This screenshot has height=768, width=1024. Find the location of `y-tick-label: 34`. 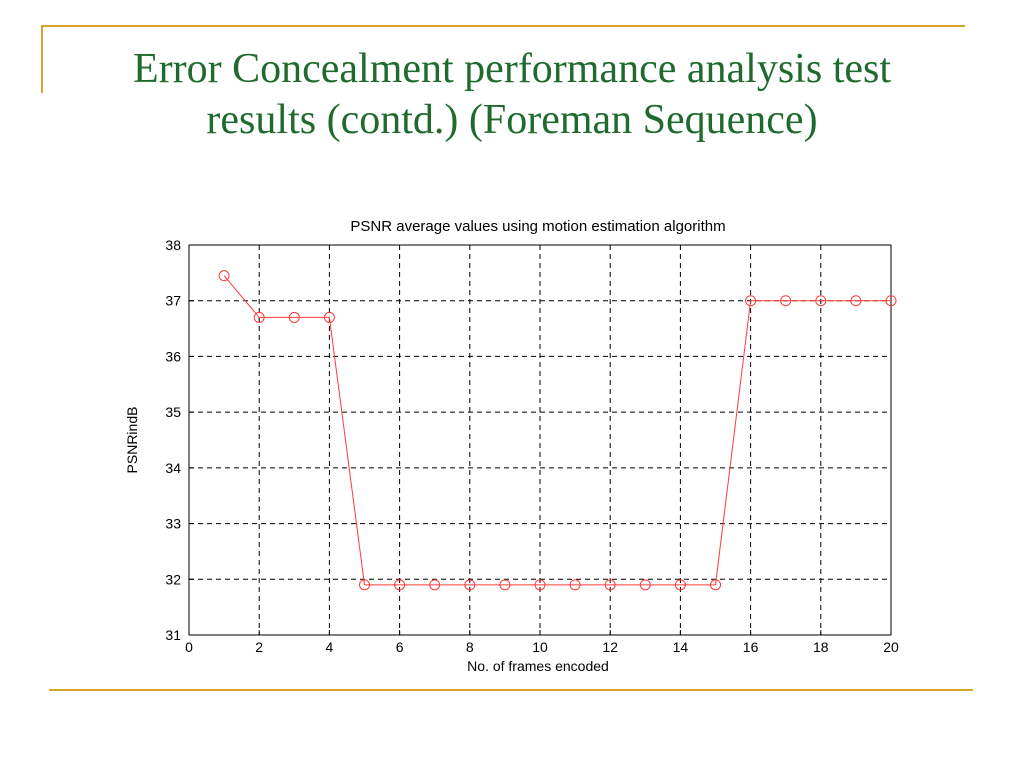

y-tick-label: 34 is located at coordinates (173, 468).